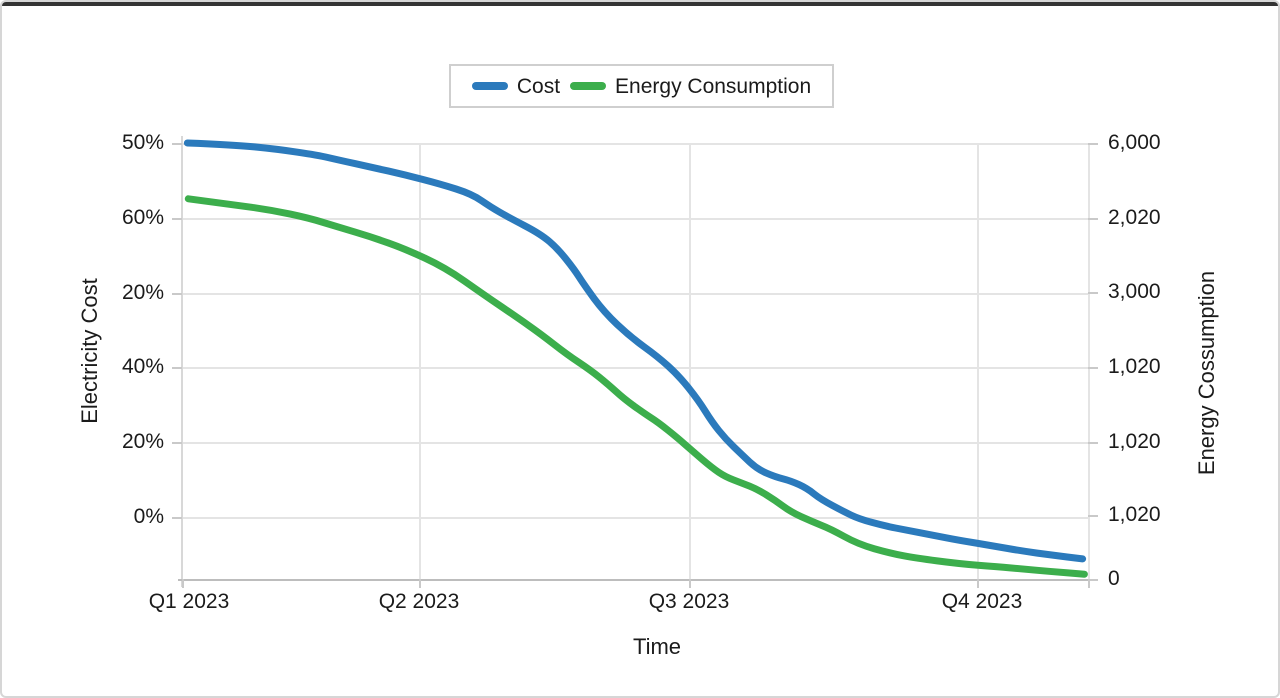  What do you see at coordinates (1134, 217) in the screenshot?
I see `y-right-tick-label: 2,020` at bounding box center [1134, 217].